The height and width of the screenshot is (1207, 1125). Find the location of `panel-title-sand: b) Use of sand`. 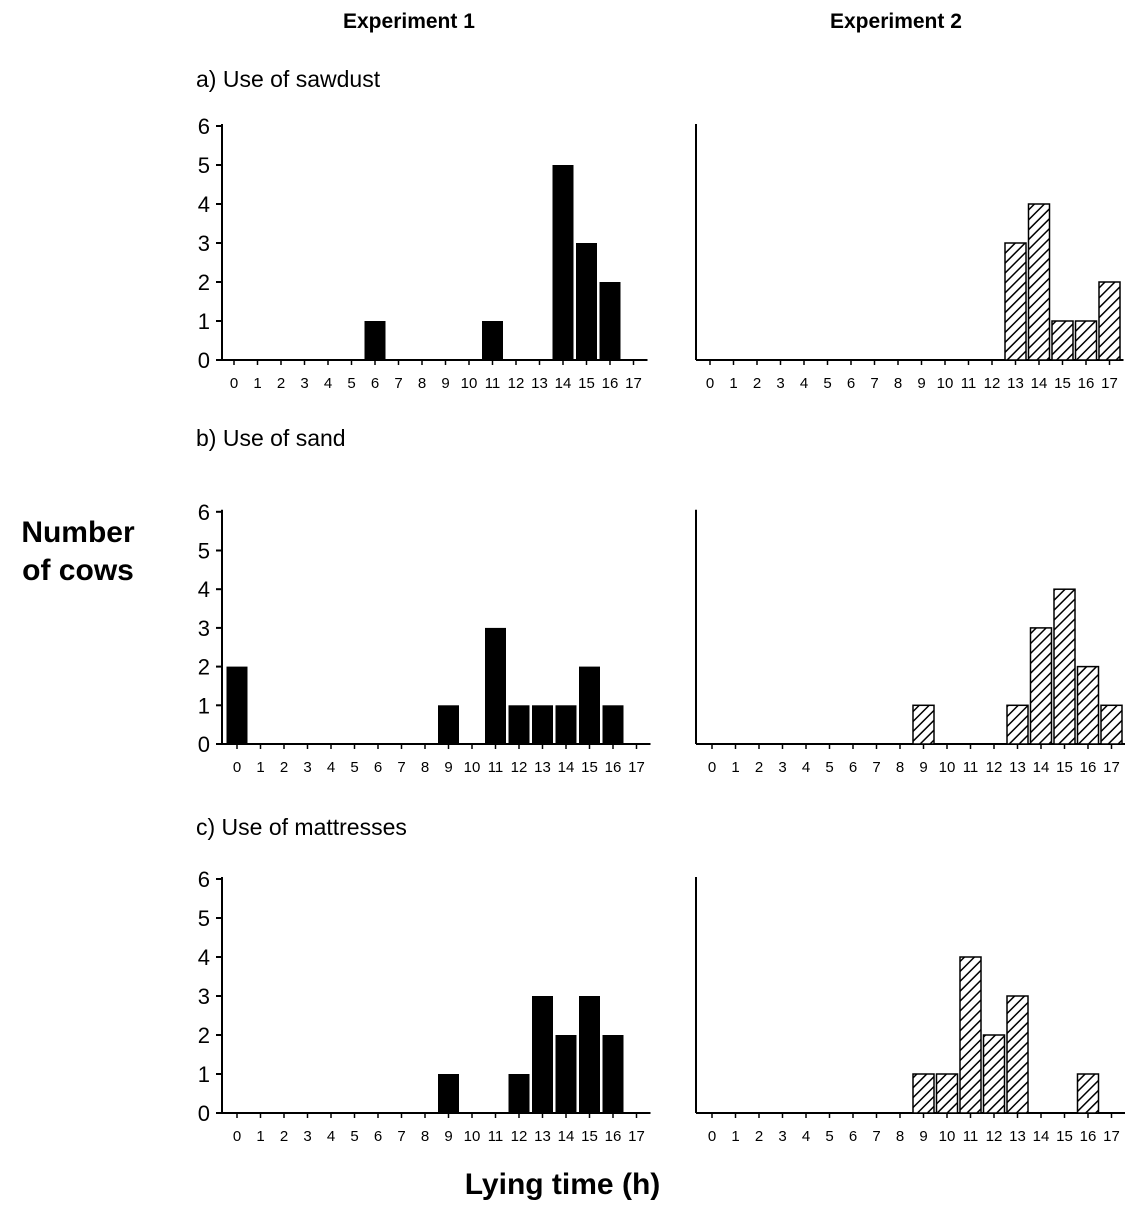

panel-title-sand: b) Use of sand is located at coordinates (271, 438).